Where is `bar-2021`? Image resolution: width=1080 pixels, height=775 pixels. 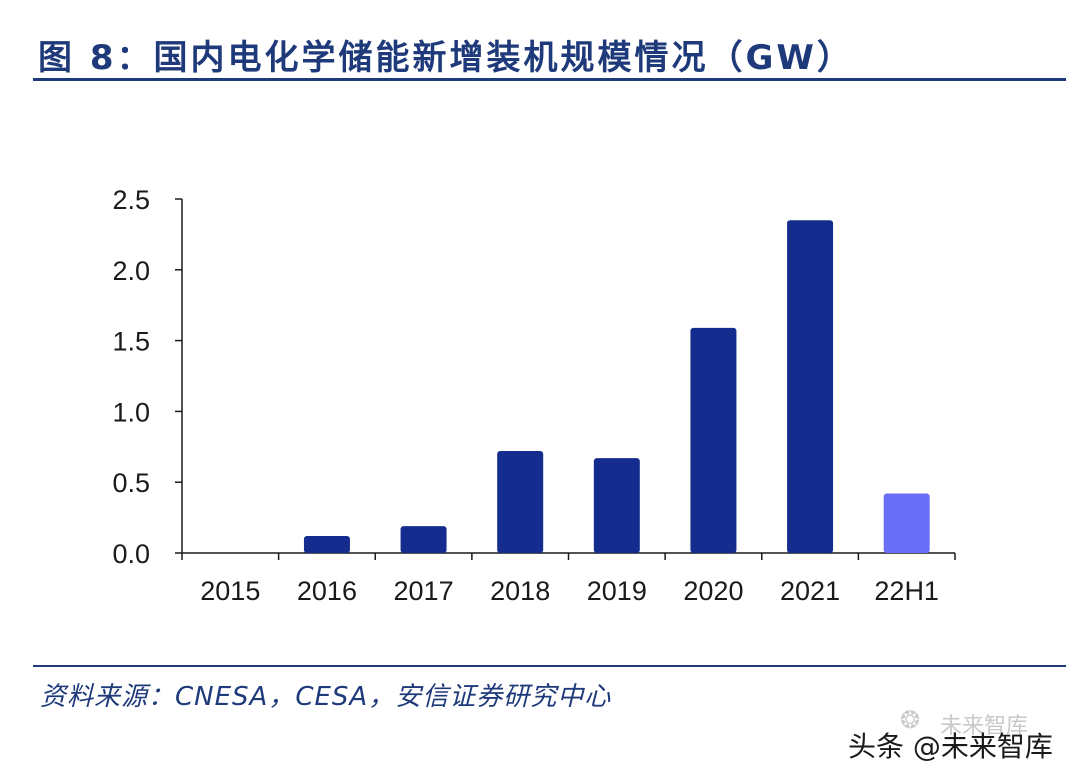 bar-2021 is located at coordinates (810, 387).